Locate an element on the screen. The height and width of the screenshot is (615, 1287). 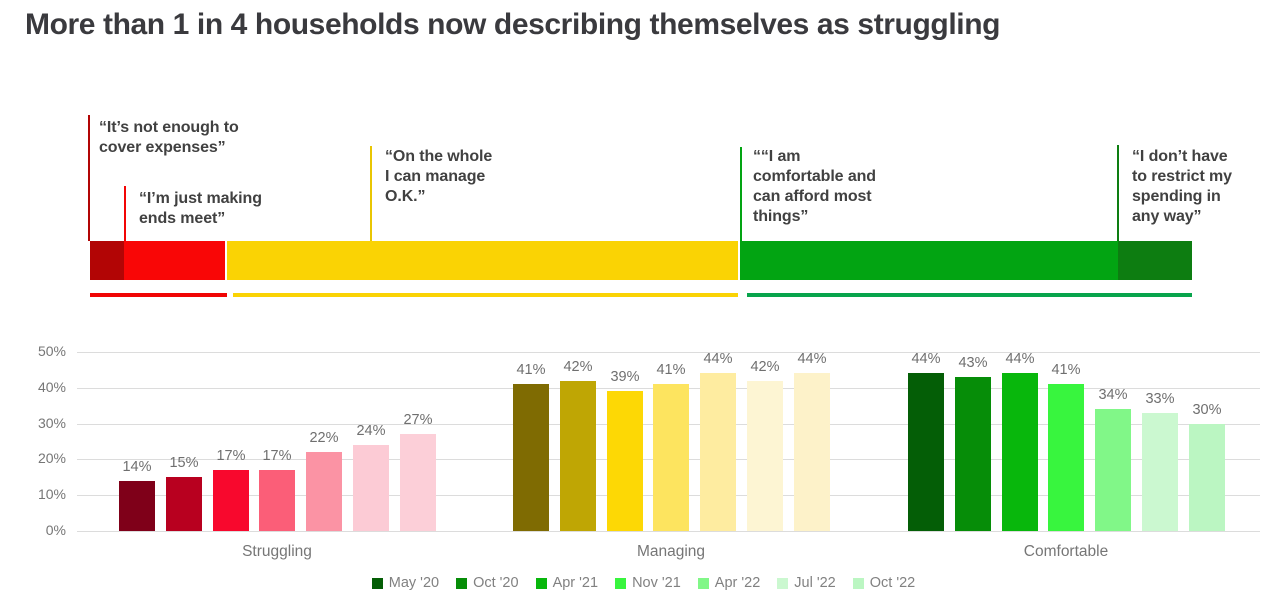
legend-label: Jul '22 is located at coordinates (815, 583).